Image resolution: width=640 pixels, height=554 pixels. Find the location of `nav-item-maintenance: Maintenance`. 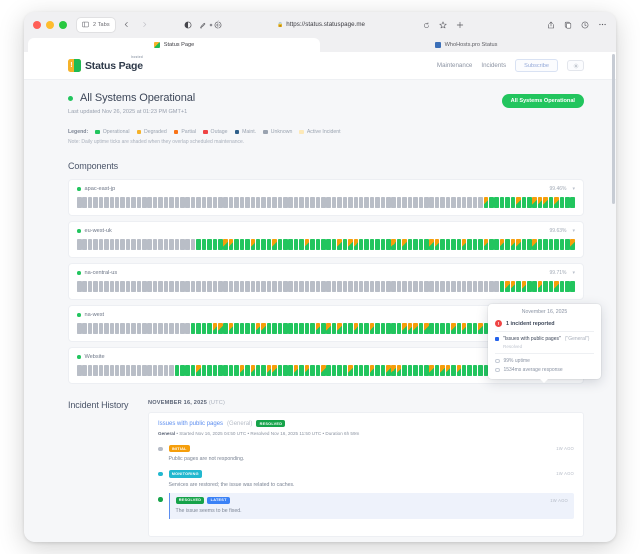

nav-item-maintenance: Maintenance is located at coordinates (454, 65).